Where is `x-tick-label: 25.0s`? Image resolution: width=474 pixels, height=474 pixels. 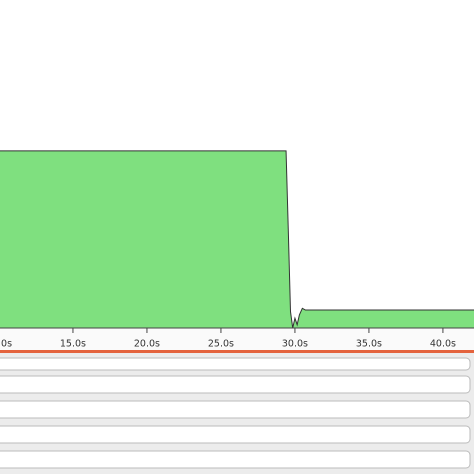
x-tick-label: 25.0s is located at coordinates (221, 344).